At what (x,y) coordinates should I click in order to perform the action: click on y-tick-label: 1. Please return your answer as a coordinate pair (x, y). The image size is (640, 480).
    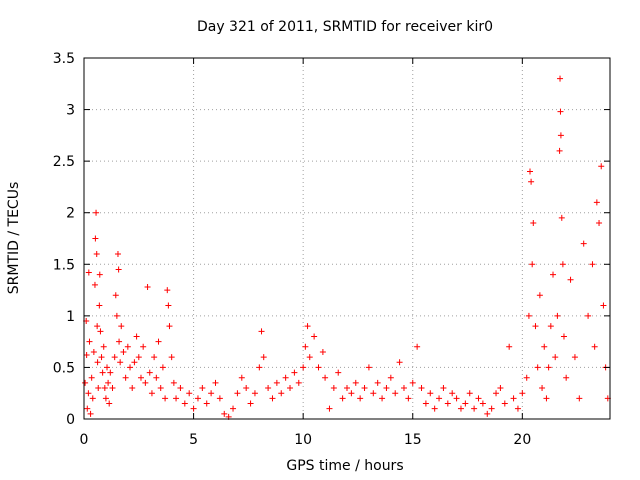
    Looking at the image, I should click on (70, 317).